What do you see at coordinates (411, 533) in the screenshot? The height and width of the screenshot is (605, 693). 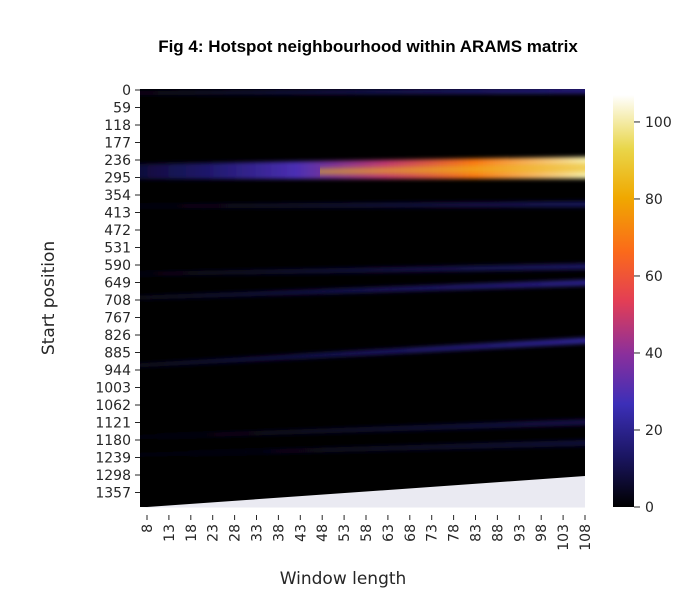 I see `x-tick-label: 68` at bounding box center [411, 533].